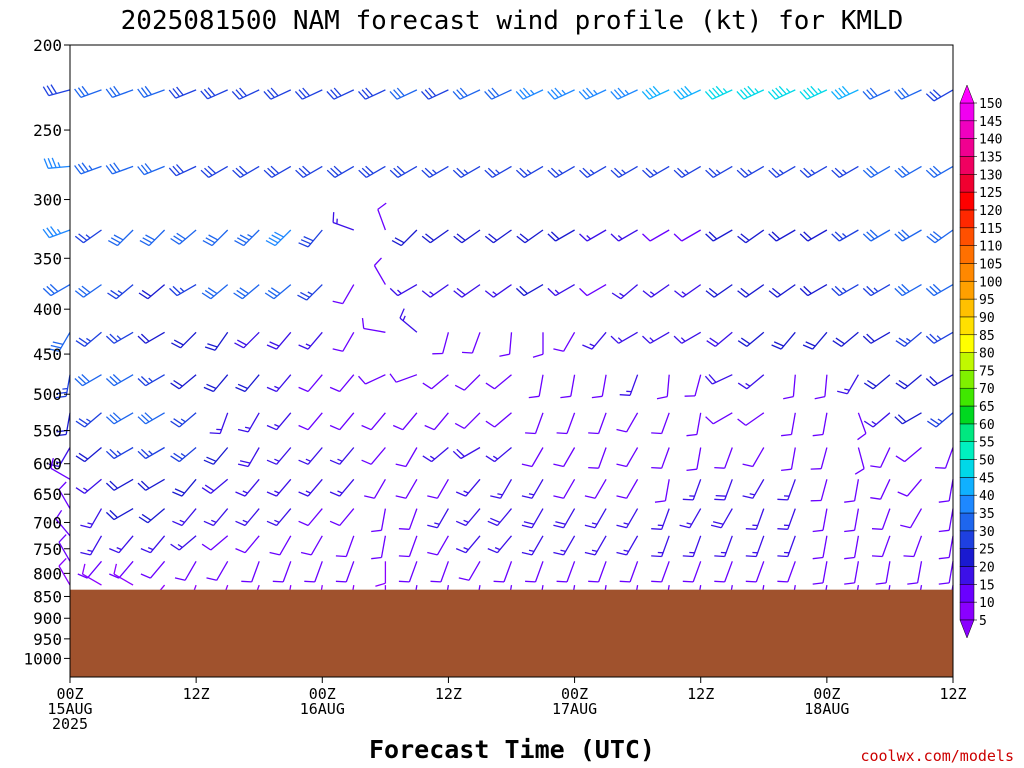 Image resolution: width=1024 pixels, height=768 pixels. What do you see at coordinates (987, 300) in the screenshot?
I see `colorbar-label: 95` at bounding box center [987, 300].